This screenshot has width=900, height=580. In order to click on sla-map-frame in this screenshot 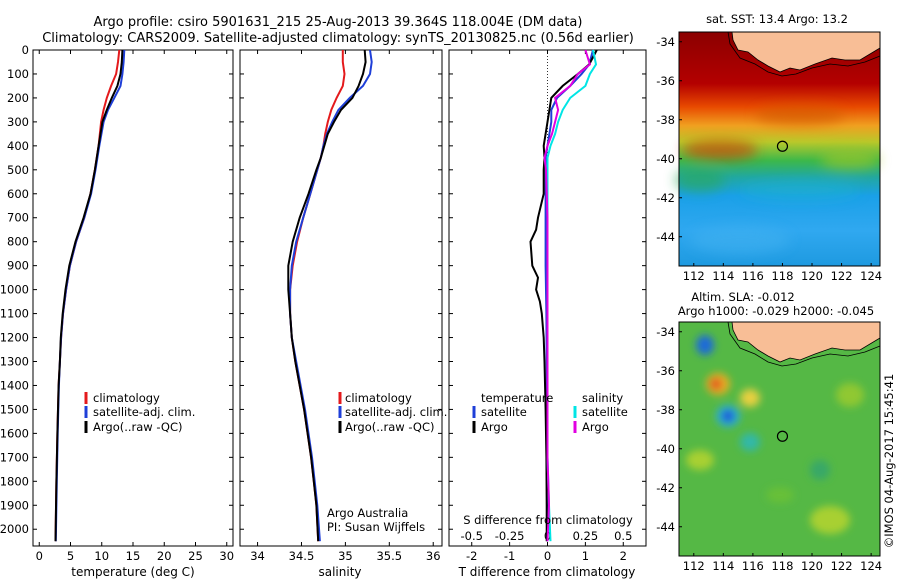, I will do `click(779, 439)`.